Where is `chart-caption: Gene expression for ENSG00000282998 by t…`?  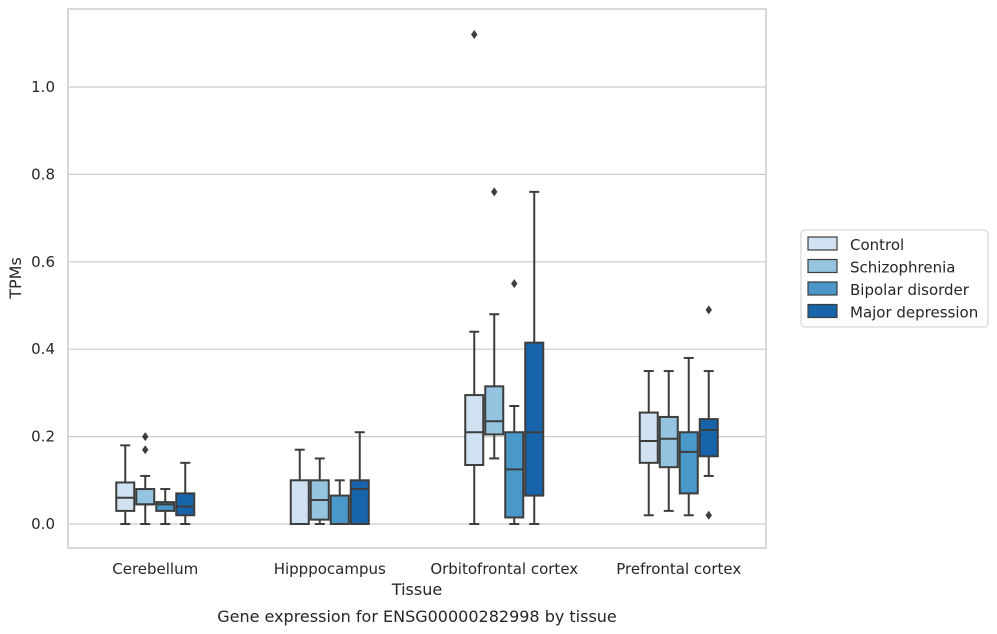
chart-caption: Gene expression for ENSG00000282998 by t… is located at coordinates (417, 616).